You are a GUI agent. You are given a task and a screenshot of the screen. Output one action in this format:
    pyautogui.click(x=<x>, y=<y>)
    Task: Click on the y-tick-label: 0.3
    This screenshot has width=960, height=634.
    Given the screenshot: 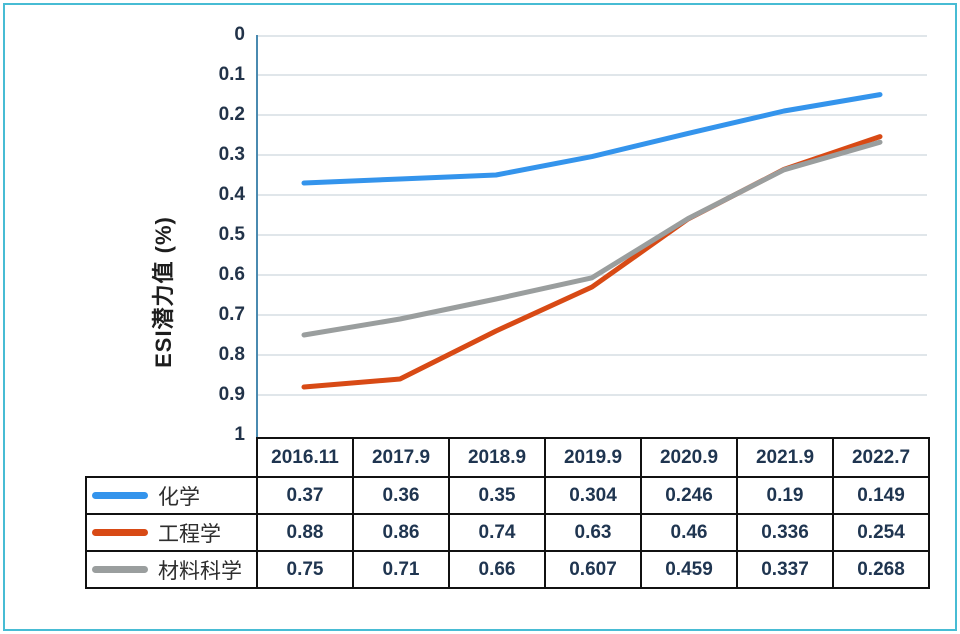 What is the action you would take?
    pyautogui.click(x=231, y=154)
    